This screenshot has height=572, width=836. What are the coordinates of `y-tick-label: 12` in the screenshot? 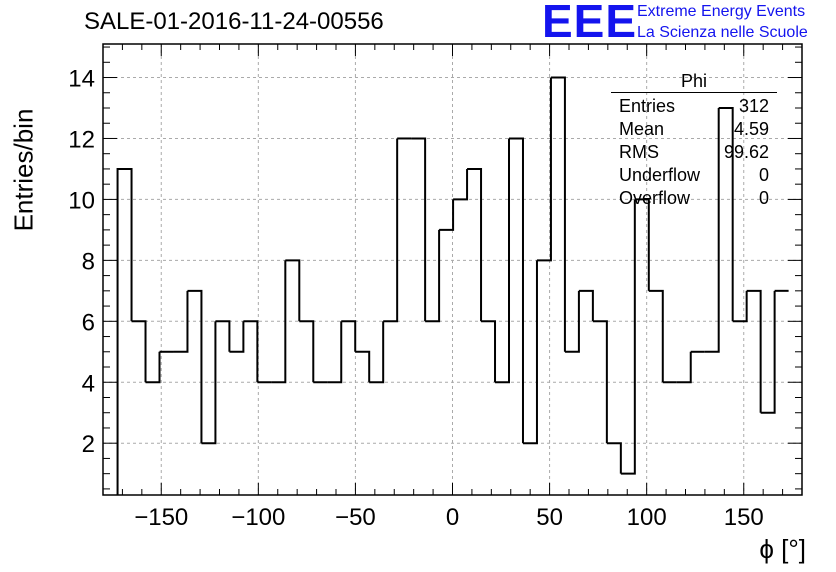 It's located at (81, 139).